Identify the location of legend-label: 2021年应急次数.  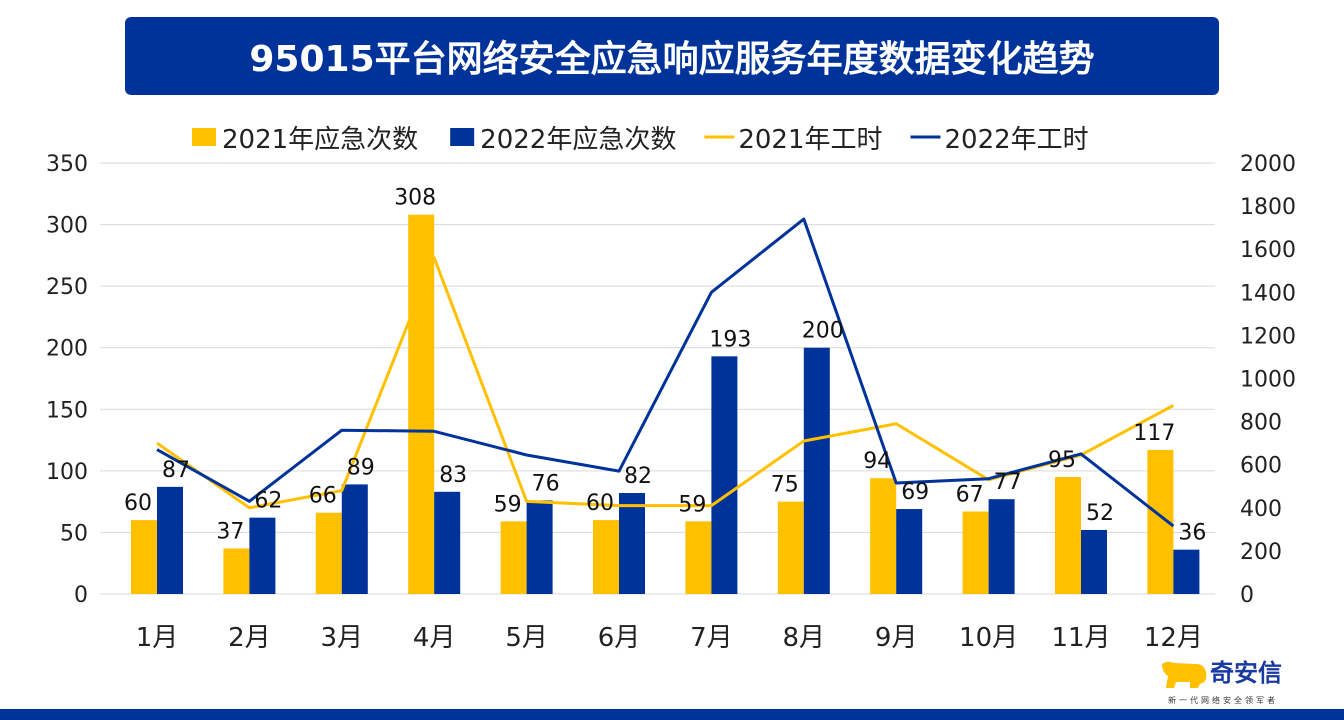
(320, 140).